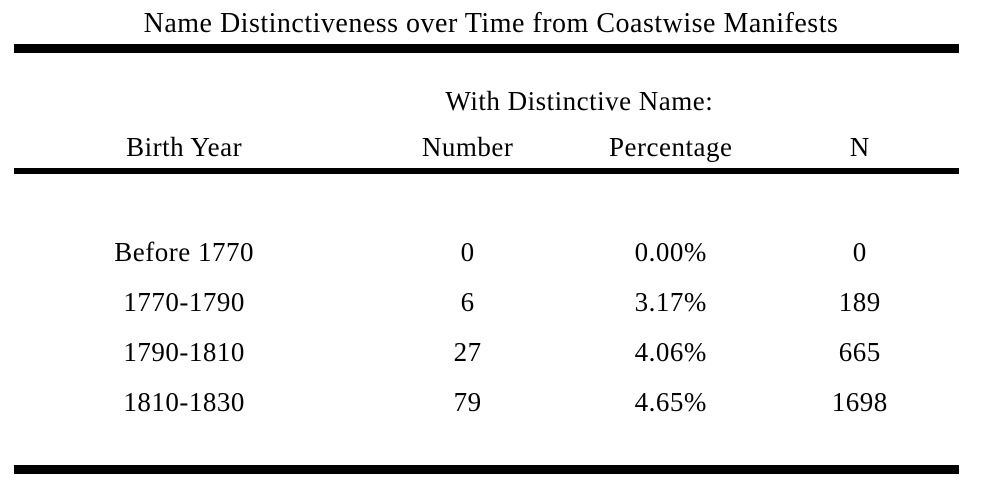  I want to click on cell-n: 0, so click(859, 252).